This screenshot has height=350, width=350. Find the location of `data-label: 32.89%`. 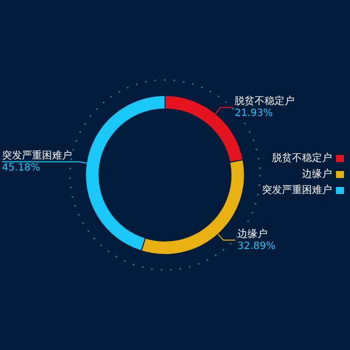

data-label: 32.89% is located at coordinates (256, 246).